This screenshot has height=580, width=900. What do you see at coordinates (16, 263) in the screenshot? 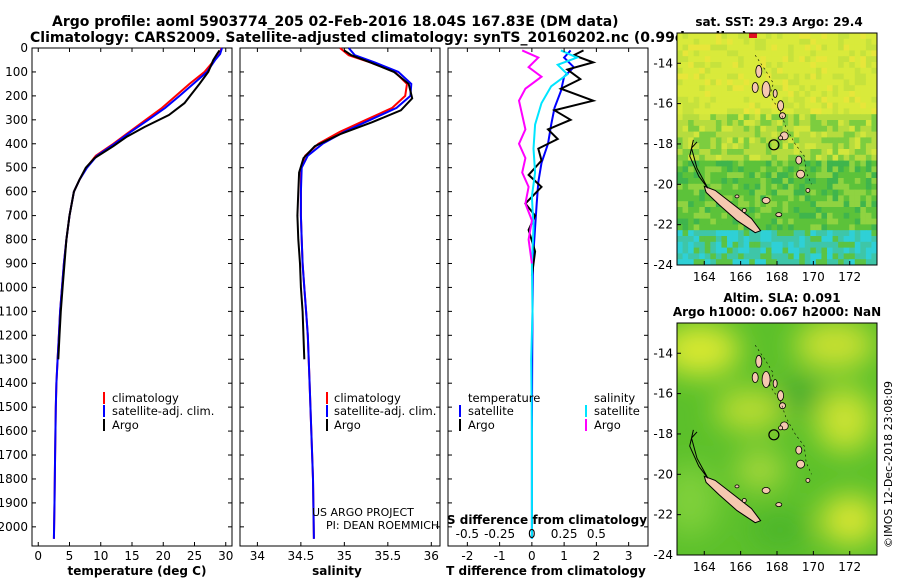
I see `y-tick-label: 900` at bounding box center [16, 263].